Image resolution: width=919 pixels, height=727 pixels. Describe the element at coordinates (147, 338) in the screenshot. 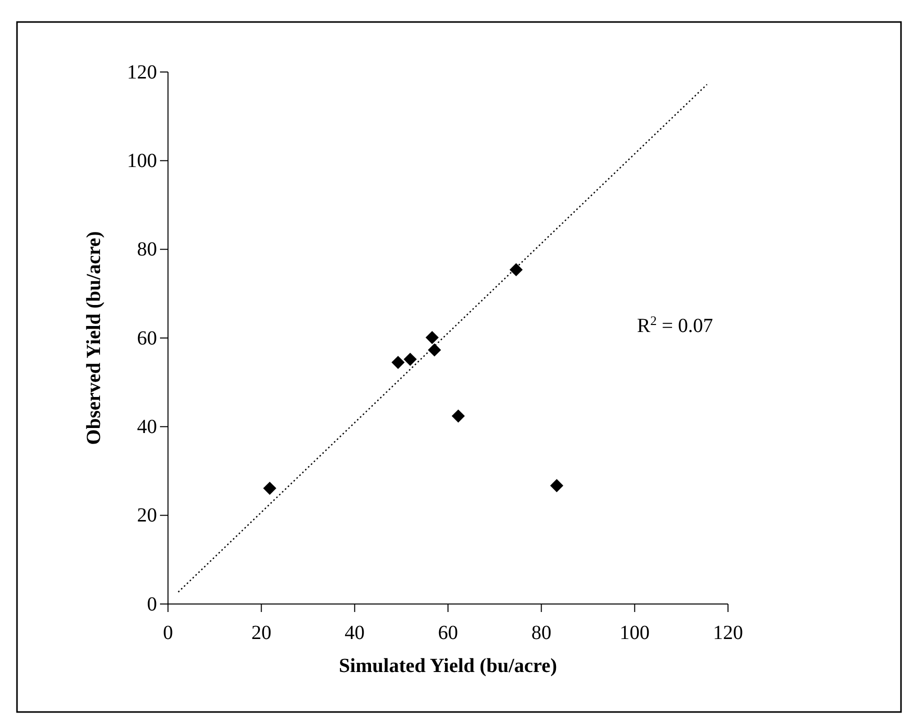

I see `y-tick-label: 60` at that location.